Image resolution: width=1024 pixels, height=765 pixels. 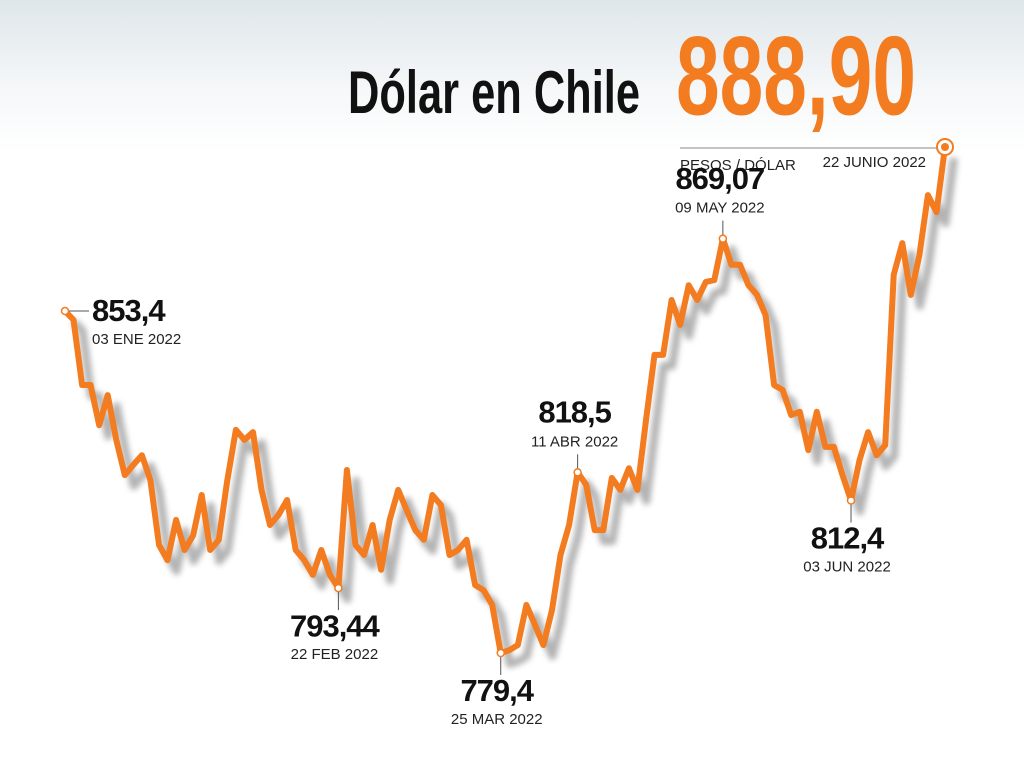 What do you see at coordinates (129, 310) in the screenshot?
I see `value-label: 853,4` at bounding box center [129, 310].